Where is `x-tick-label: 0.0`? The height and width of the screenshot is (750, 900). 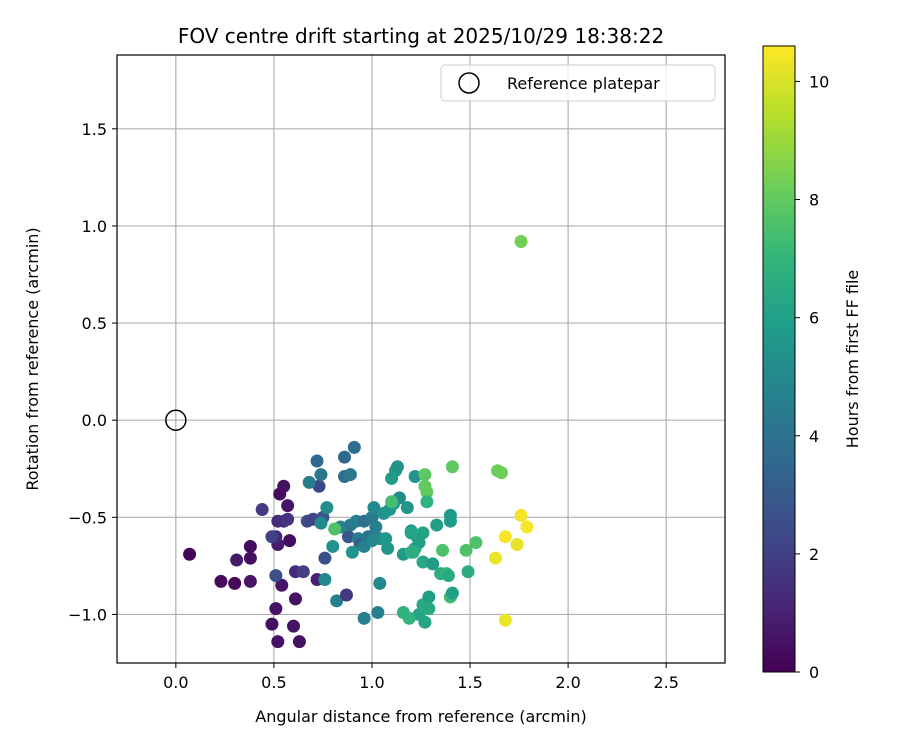
x-tick-label: 0.0 is located at coordinates (175, 682).